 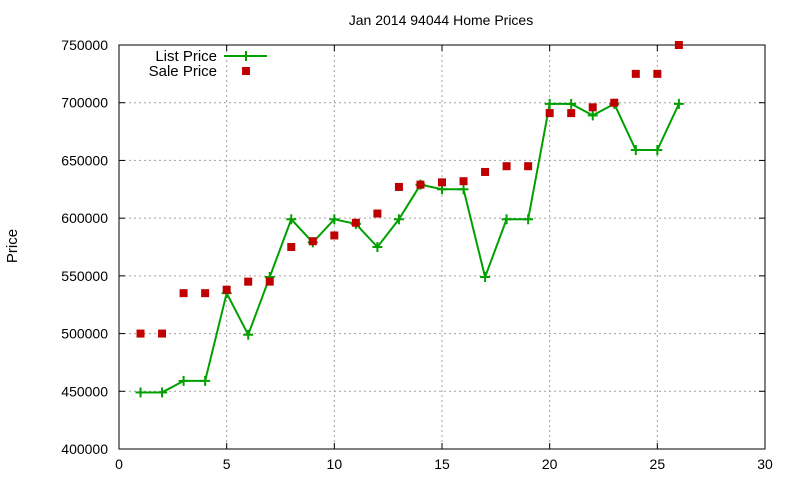 What do you see at coordinates (186, 56) in the screenshot?
I see `legend-label-list-price: List Price` at bounding box center [186, 56].